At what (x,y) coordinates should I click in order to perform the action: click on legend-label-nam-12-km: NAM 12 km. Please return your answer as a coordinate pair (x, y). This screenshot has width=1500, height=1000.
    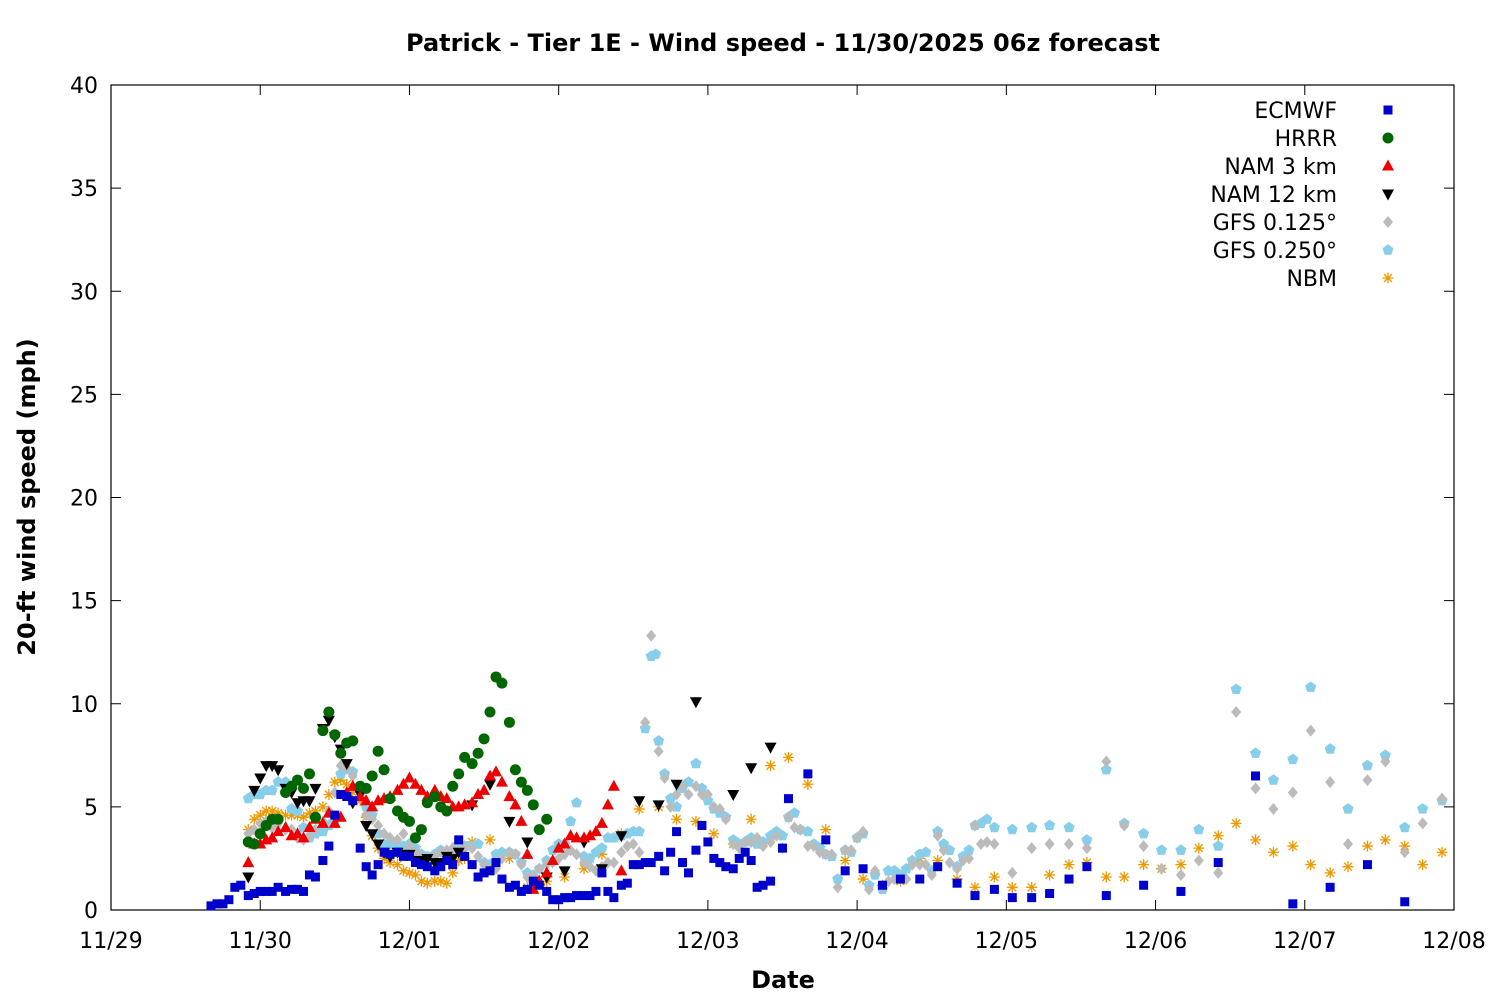
    Looking at the image, I should click on (1273, 195).